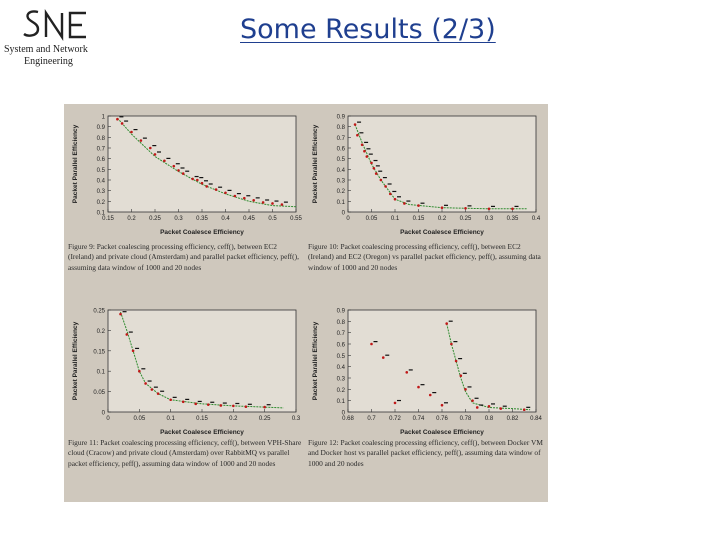  I want to click on y-tick-label: 0.4, so click(101, 182).